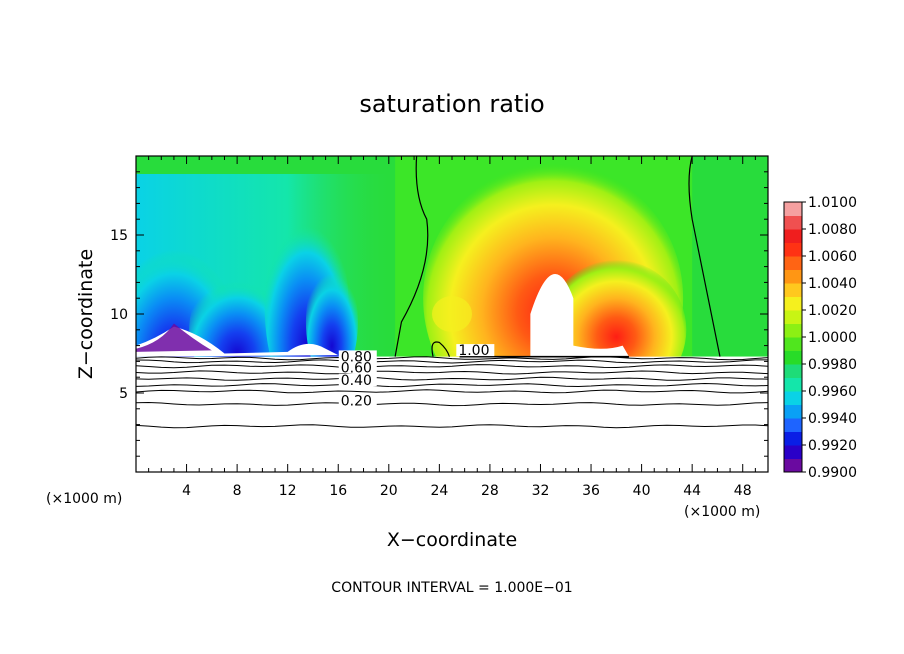 The height and width of the screenshot is (654, 904). What do you see at coordinates (86, 314) in the screenshot?
I see `y-axis-label: Z−coordinate` at bounding box center [86, 314].